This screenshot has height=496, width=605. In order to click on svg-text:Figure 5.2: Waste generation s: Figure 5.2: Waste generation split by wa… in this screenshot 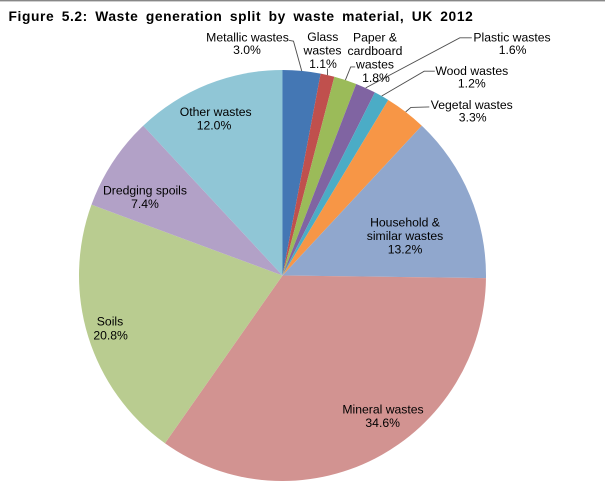, I will do `click(241, 16)`.